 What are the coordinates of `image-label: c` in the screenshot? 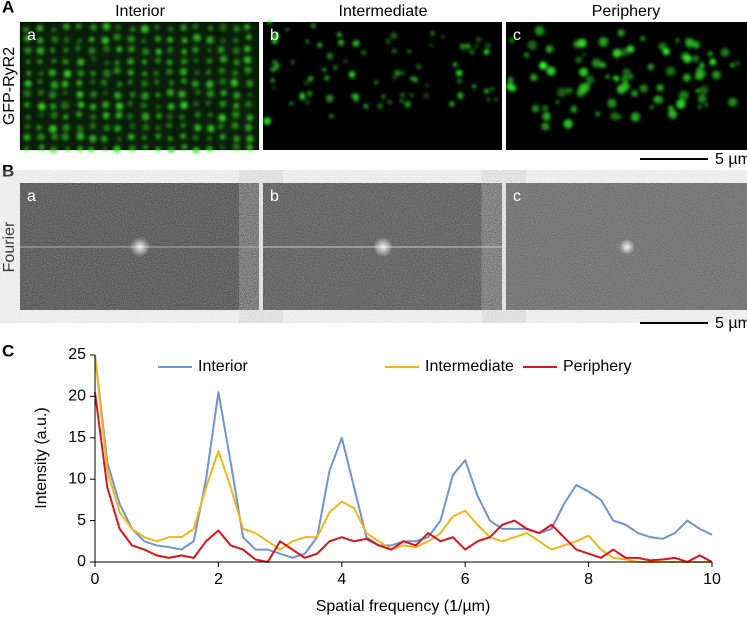 It's located at (517, 35).